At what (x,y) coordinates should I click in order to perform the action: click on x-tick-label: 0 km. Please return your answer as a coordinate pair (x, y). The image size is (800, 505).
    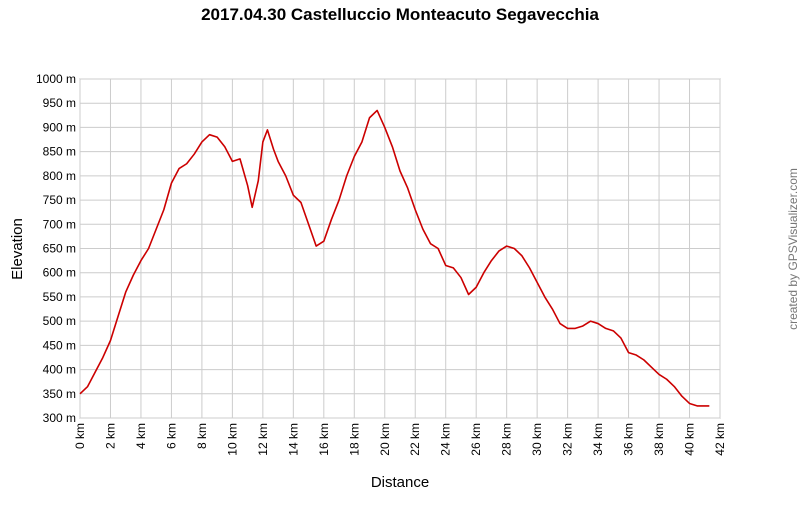
    Looking at the image, I should click on (80, 436).